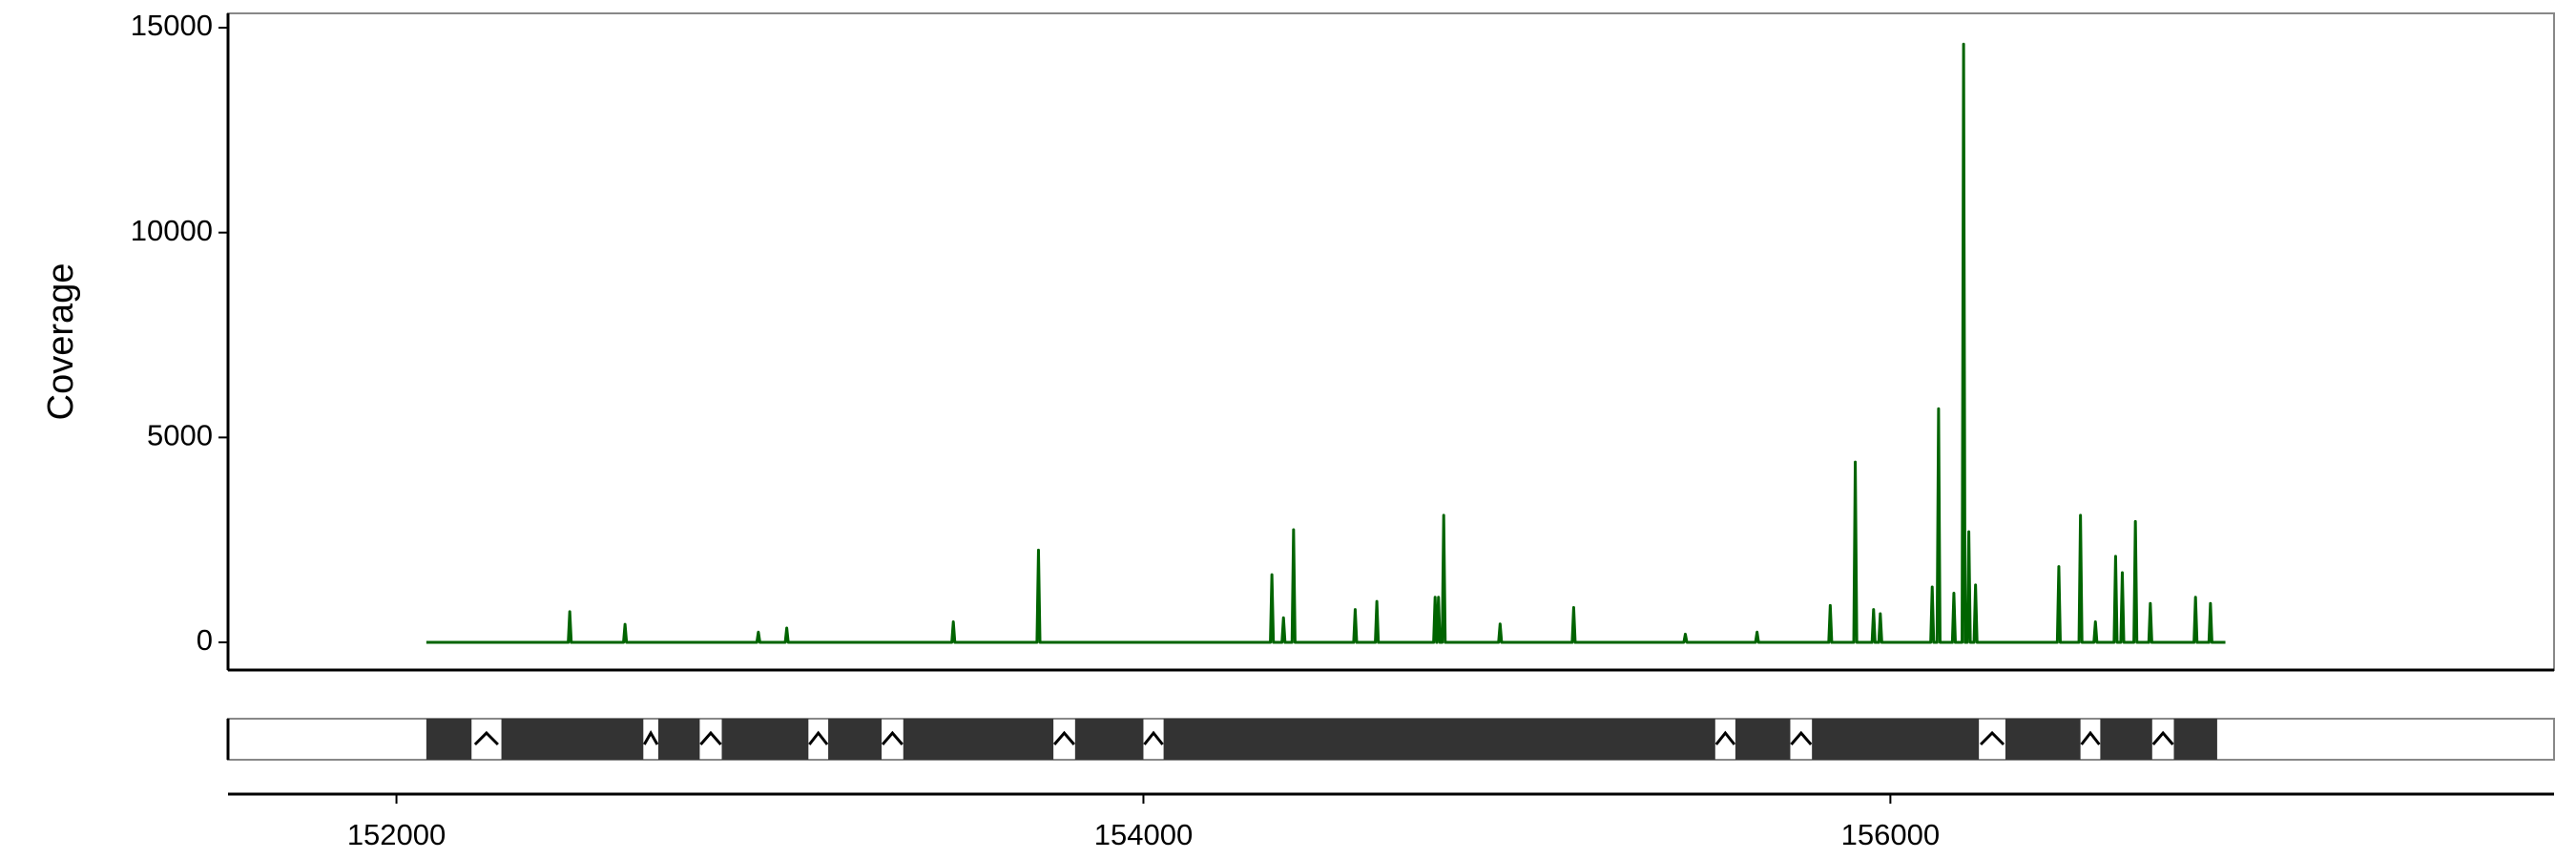 The image size is (2576, 859). What do you see at coordinates (172, 230) in the screenshot?
I see `y-tick-label: 10000` at bounding box center [172, 230].